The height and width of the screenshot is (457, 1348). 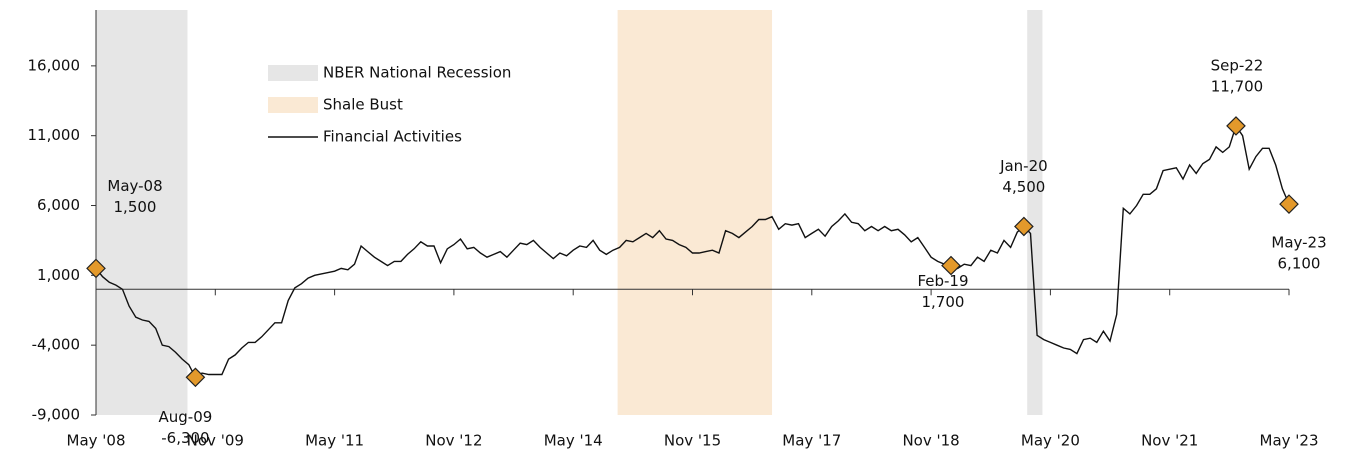 What do you see at coordinates (573, 441) in the screenshot?
I see `x-tick-label: May '14` at bounding box center [573, 441].